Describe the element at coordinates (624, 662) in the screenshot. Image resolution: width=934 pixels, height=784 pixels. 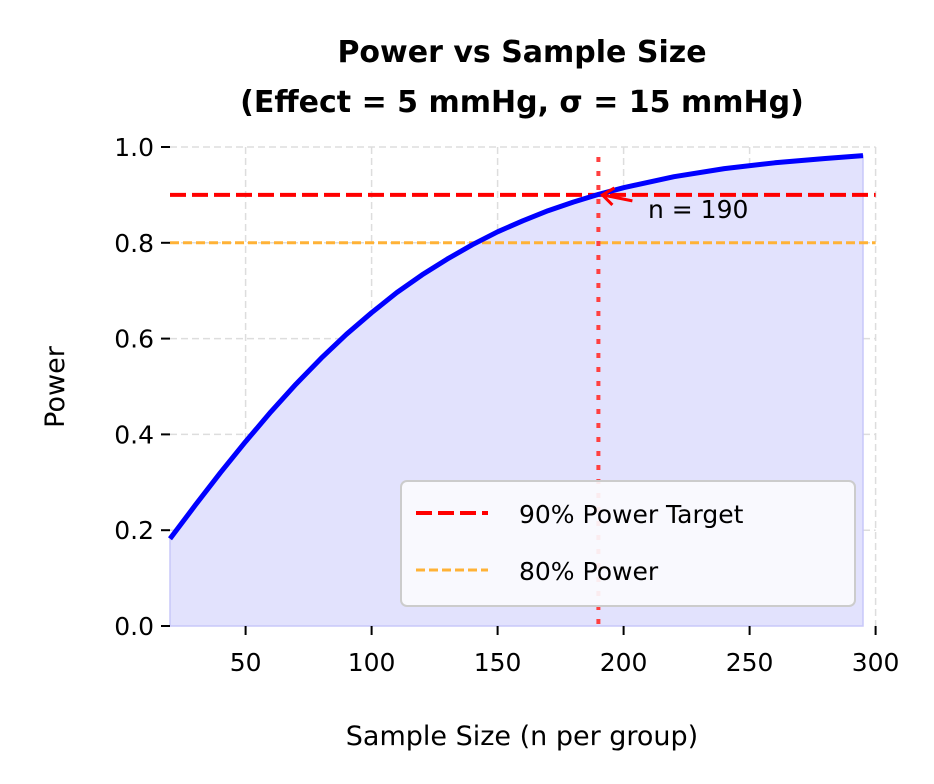
I see `x-tick-label: 200` at that location.